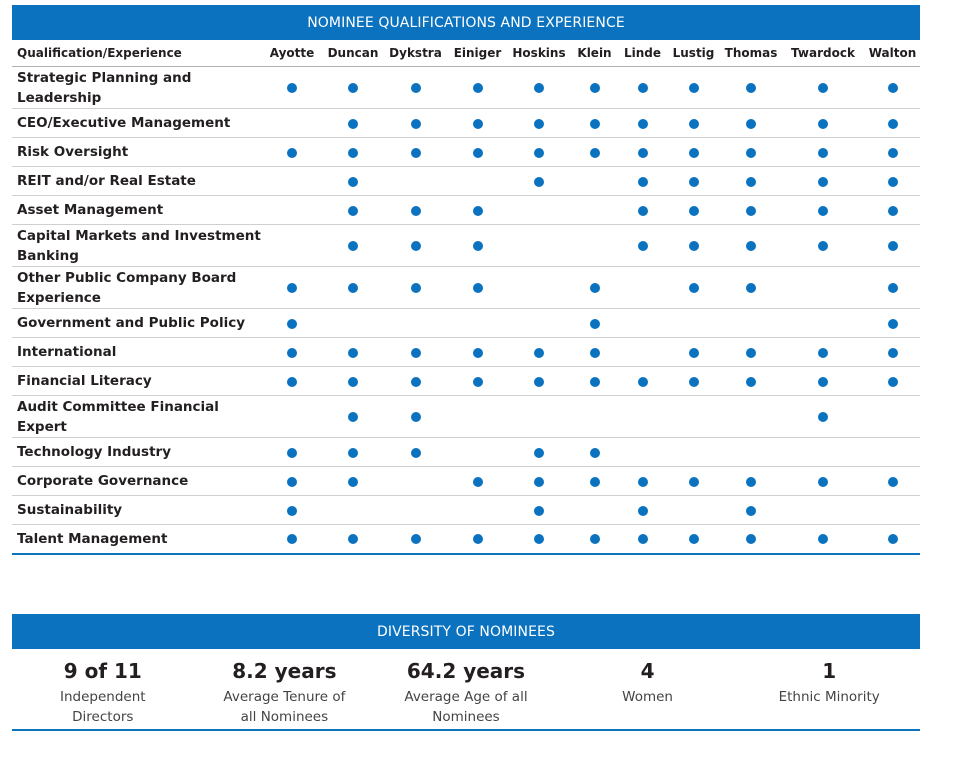  What do you see at coordinates (466, 417) in the screenshot?
I see `qualification-row: Audit Committee Financial Expert` at bounding box center [466, 417].